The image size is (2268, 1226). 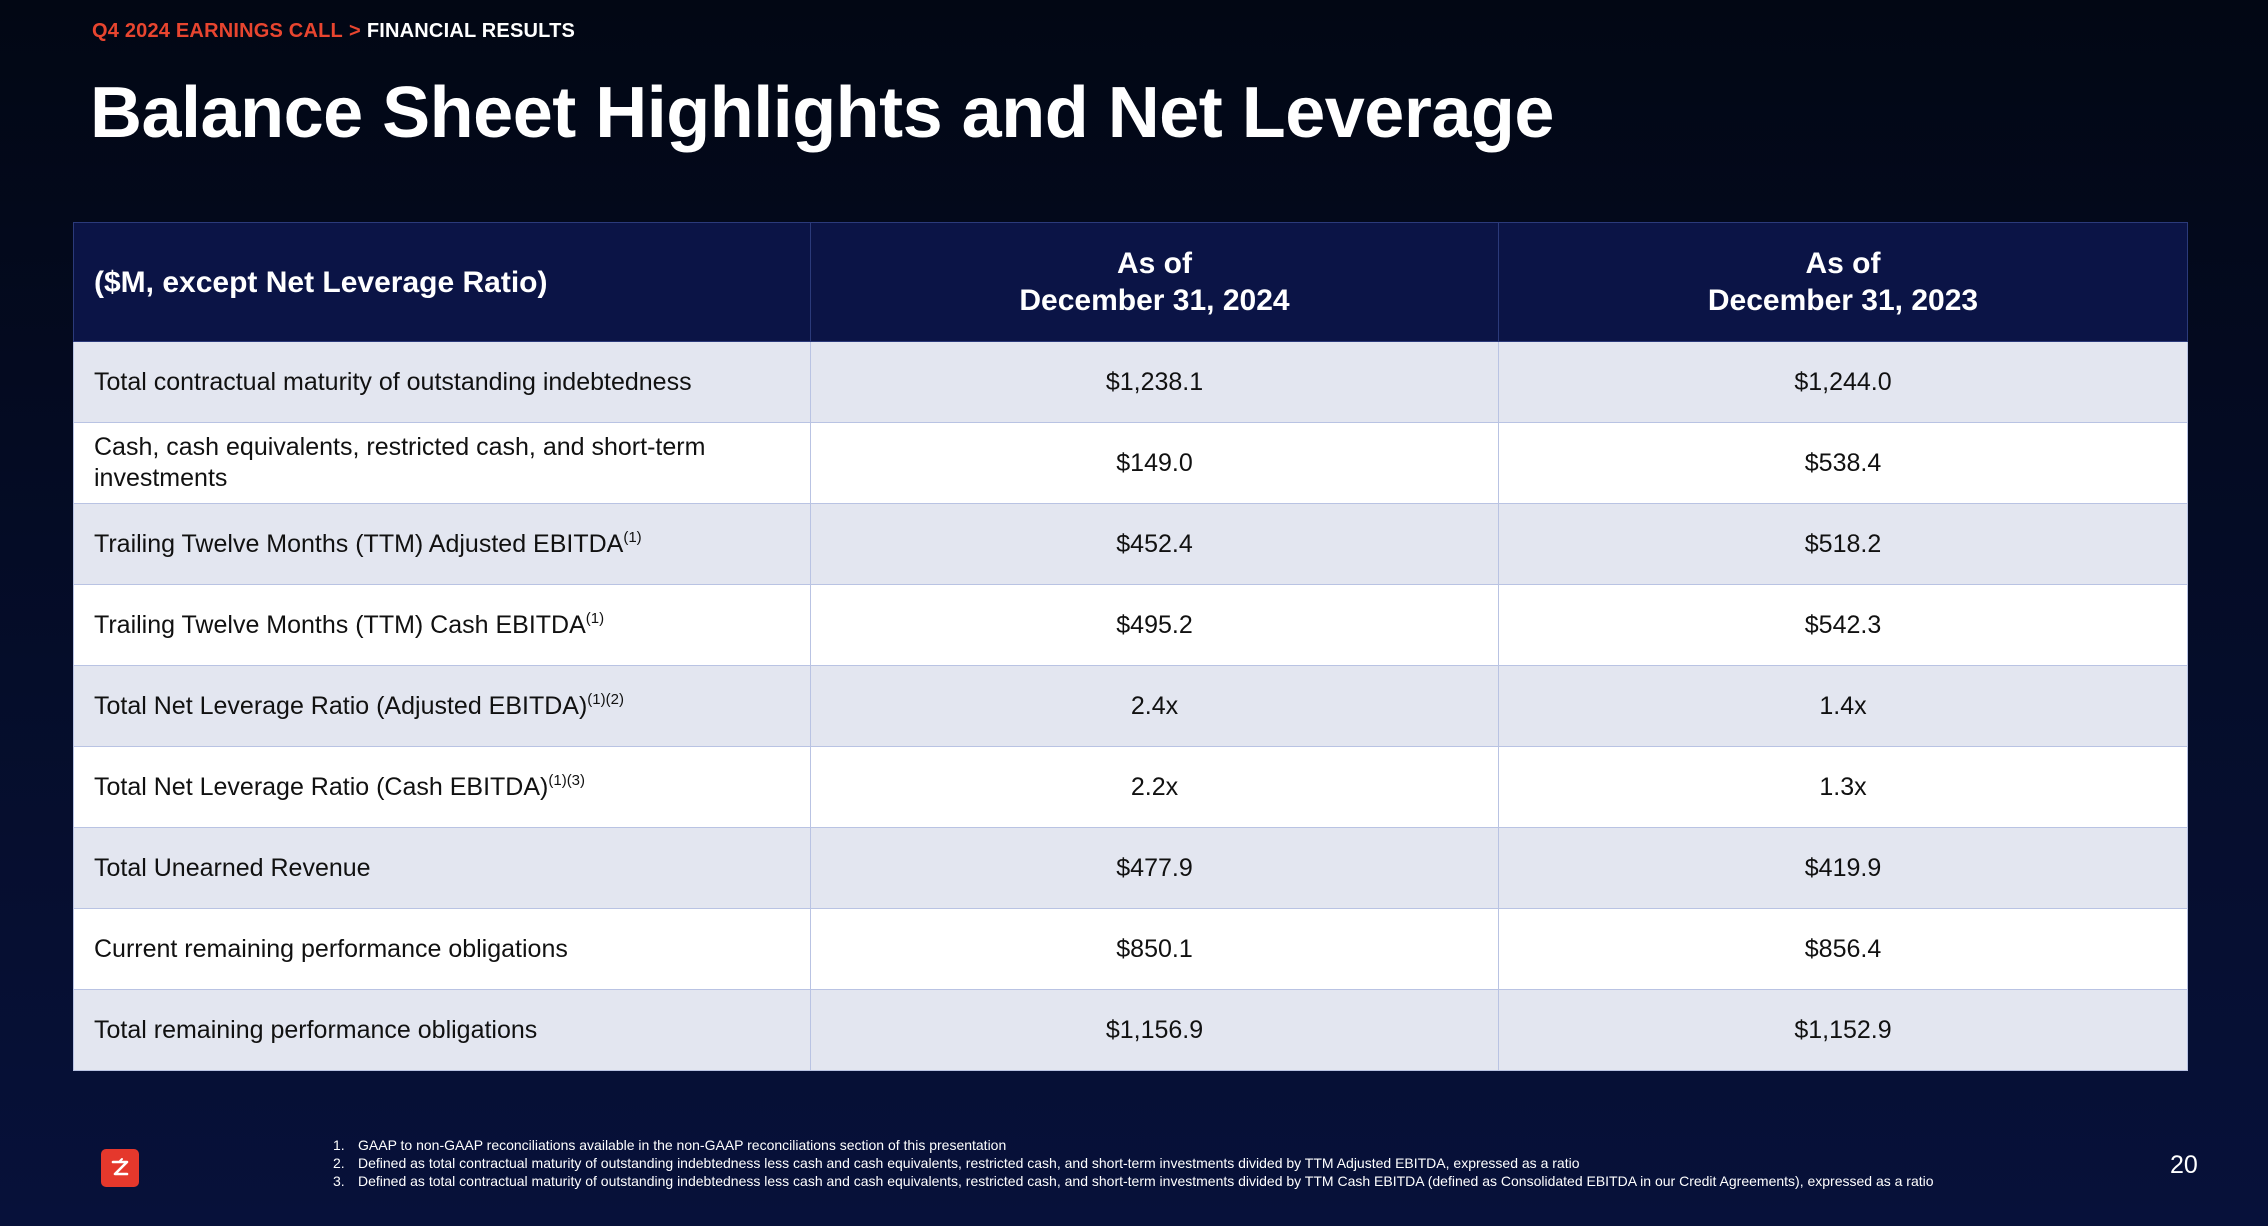 I want to click on value-2024: $495.2, so click(x=1154, y=625).